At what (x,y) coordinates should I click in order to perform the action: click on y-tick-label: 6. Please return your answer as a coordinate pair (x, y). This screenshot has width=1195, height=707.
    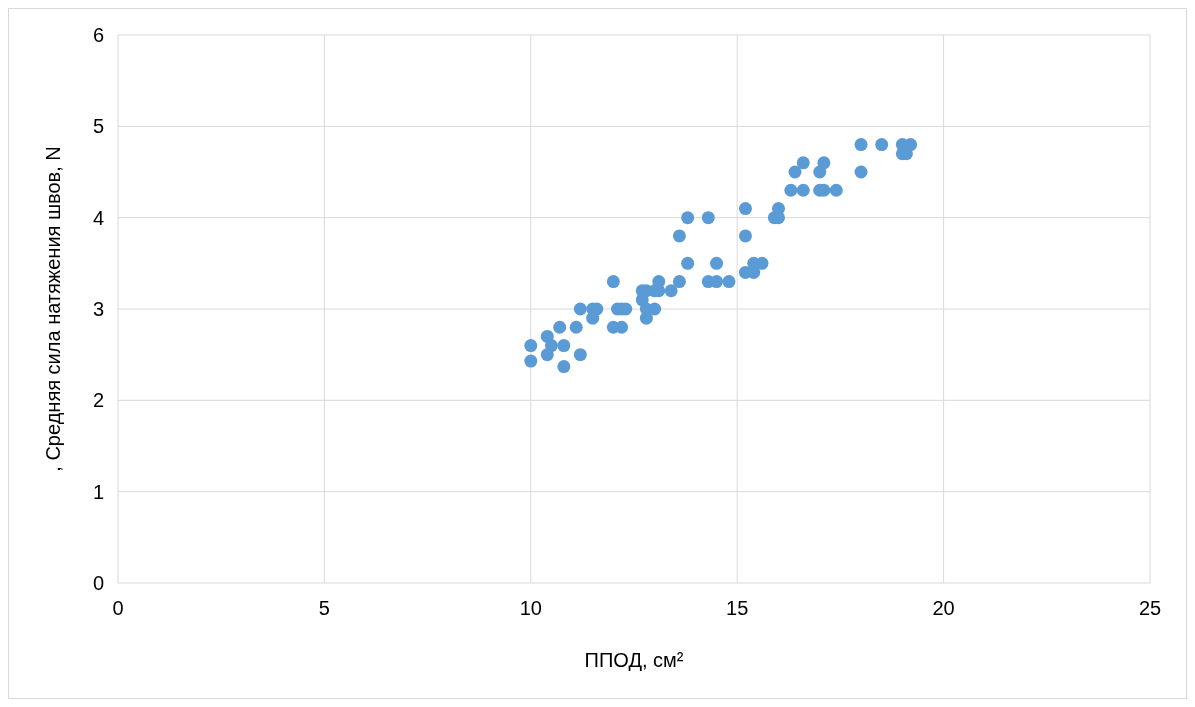
    Looking at the image, I should click on (98, 35).